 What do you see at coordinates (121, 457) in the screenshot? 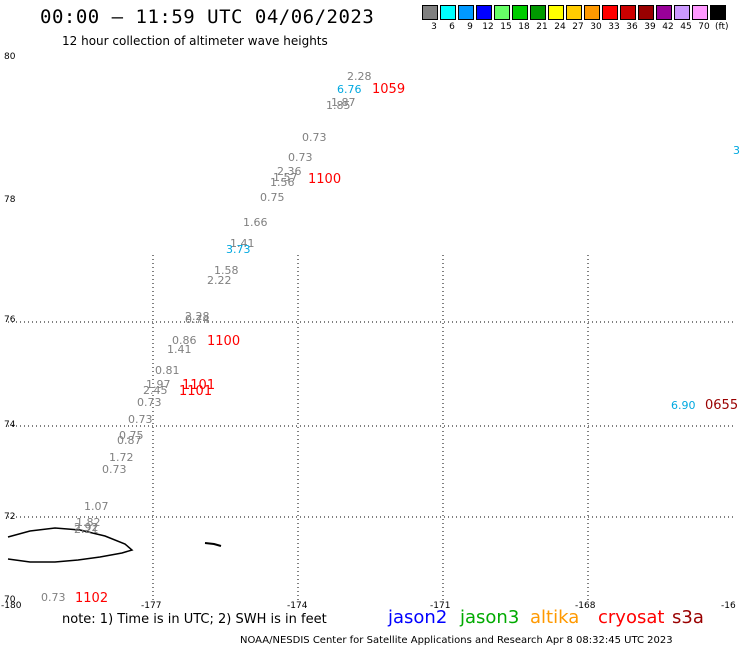
I see `wave-height-value: 1.72` at bounding box center [121, 457].